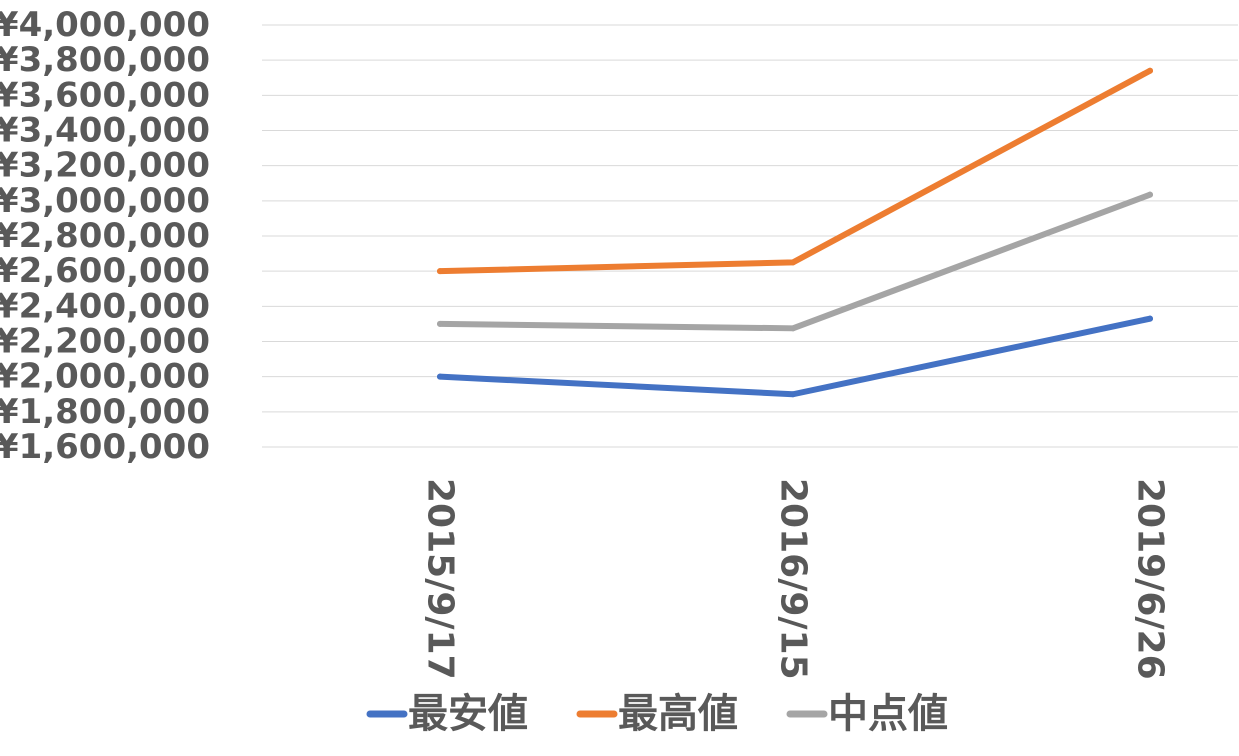 This screenshot has height=756, width=1239. Describe the element at coordinates (105, 201) in the screenshot. I see `y-tick-label: ¥3,000,000` at that location.